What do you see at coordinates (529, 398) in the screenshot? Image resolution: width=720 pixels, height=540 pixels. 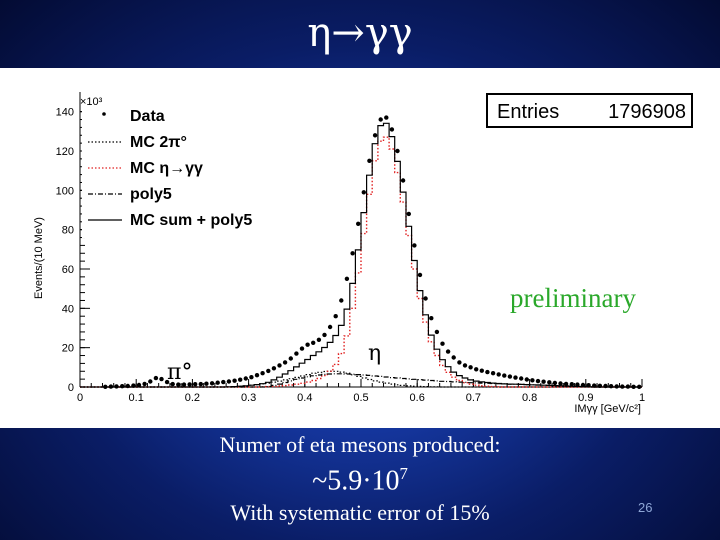 I see `x-tick-label: 0.8` at bounding box center [529, 398].